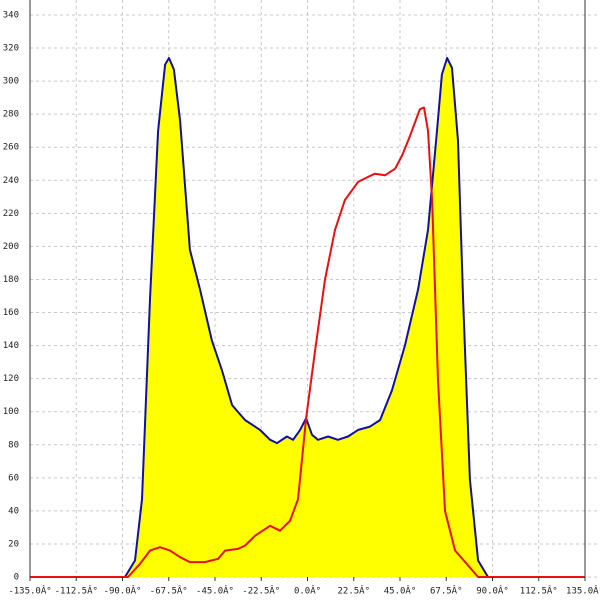  I want to click on y-tick-label: 0, so click(16, 578).